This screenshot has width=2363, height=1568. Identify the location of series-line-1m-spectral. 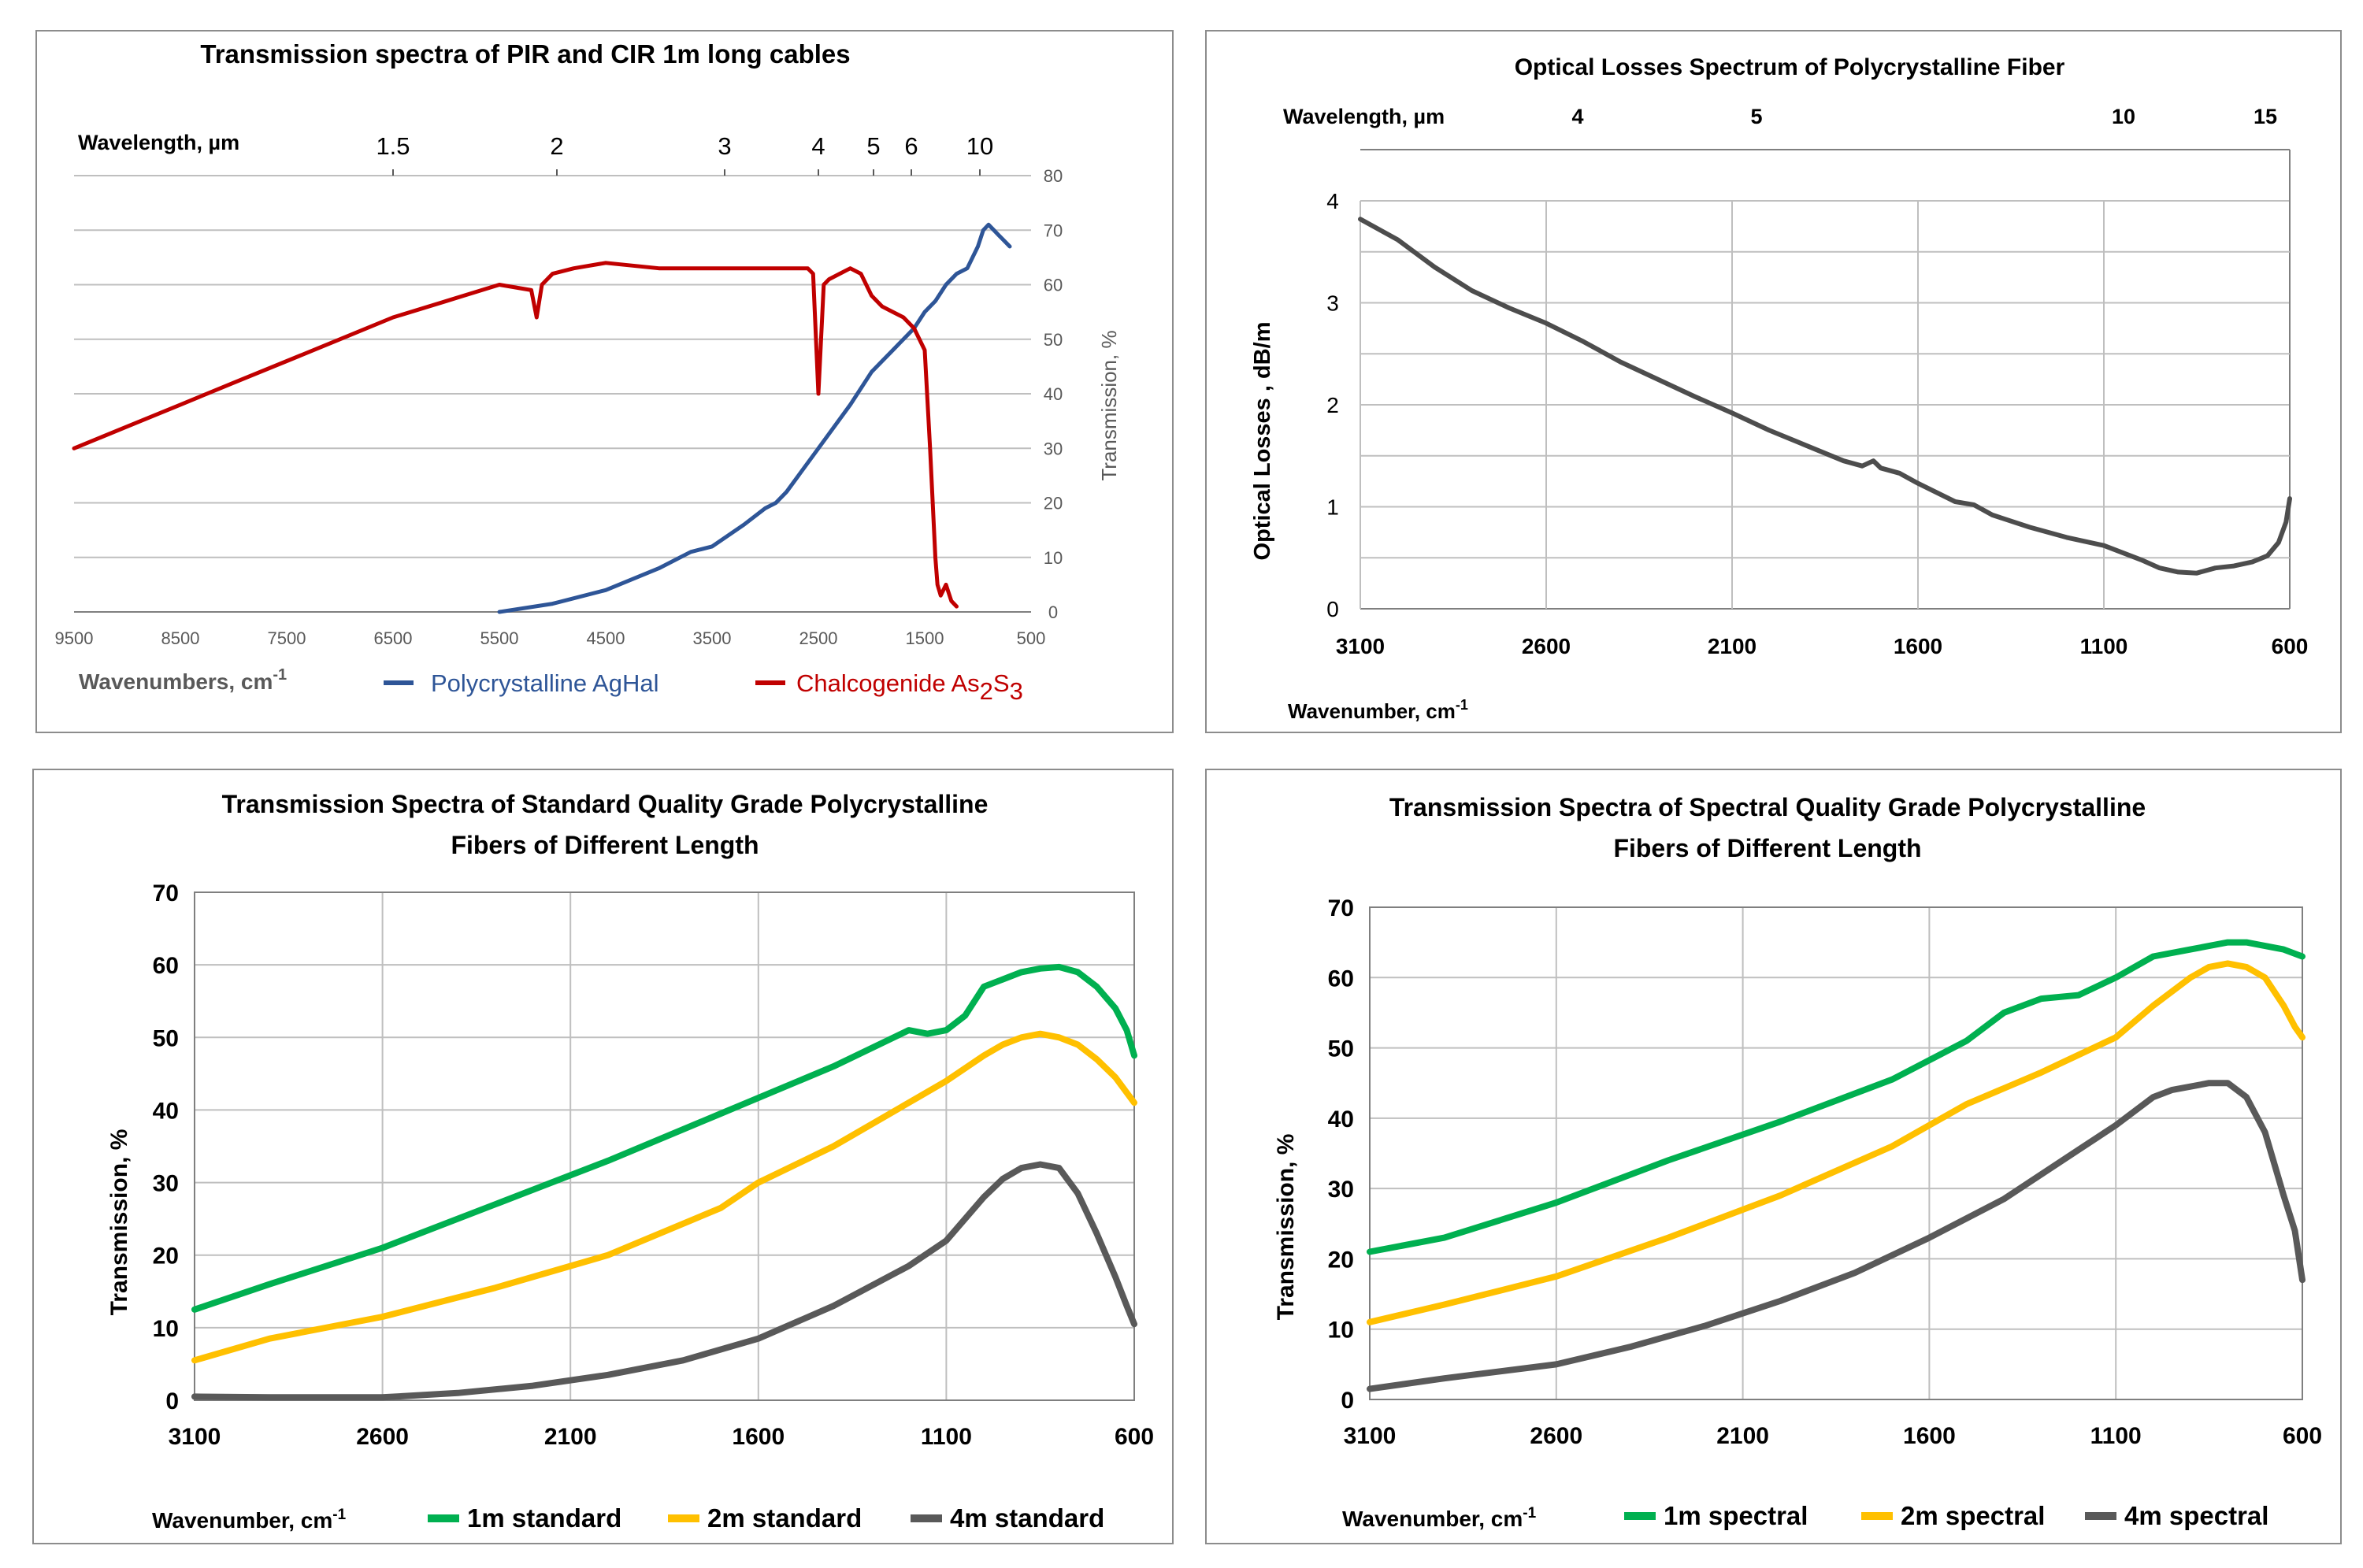
(1837, 1097).